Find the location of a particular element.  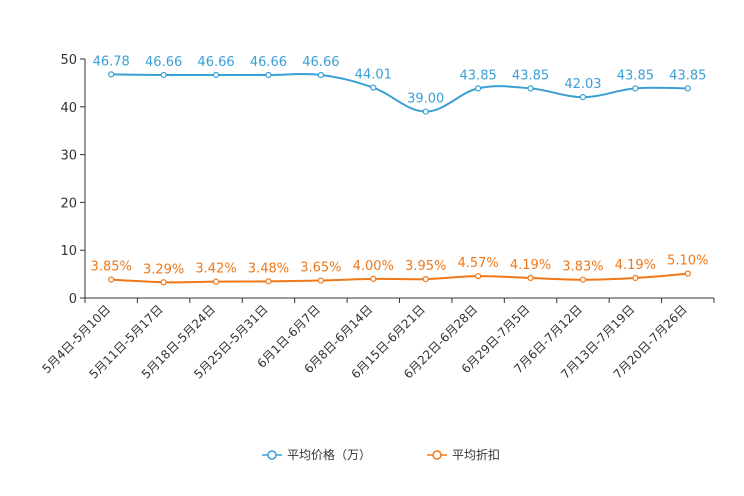

data-label: 3.95% is located at coordinates (425, 266).